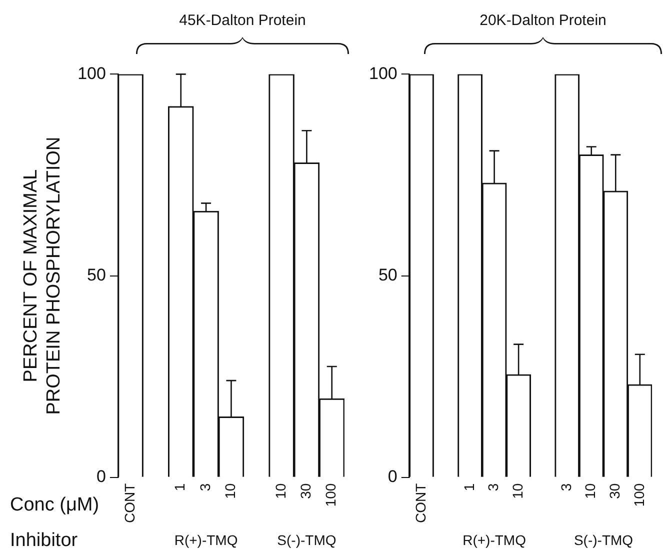 This screenshot has width=663, height=553. What do you see at coordinates (55, 505) in the screenshot?
I see `x-axis-title: Conc (μM)` at bounding box center [55, 505].